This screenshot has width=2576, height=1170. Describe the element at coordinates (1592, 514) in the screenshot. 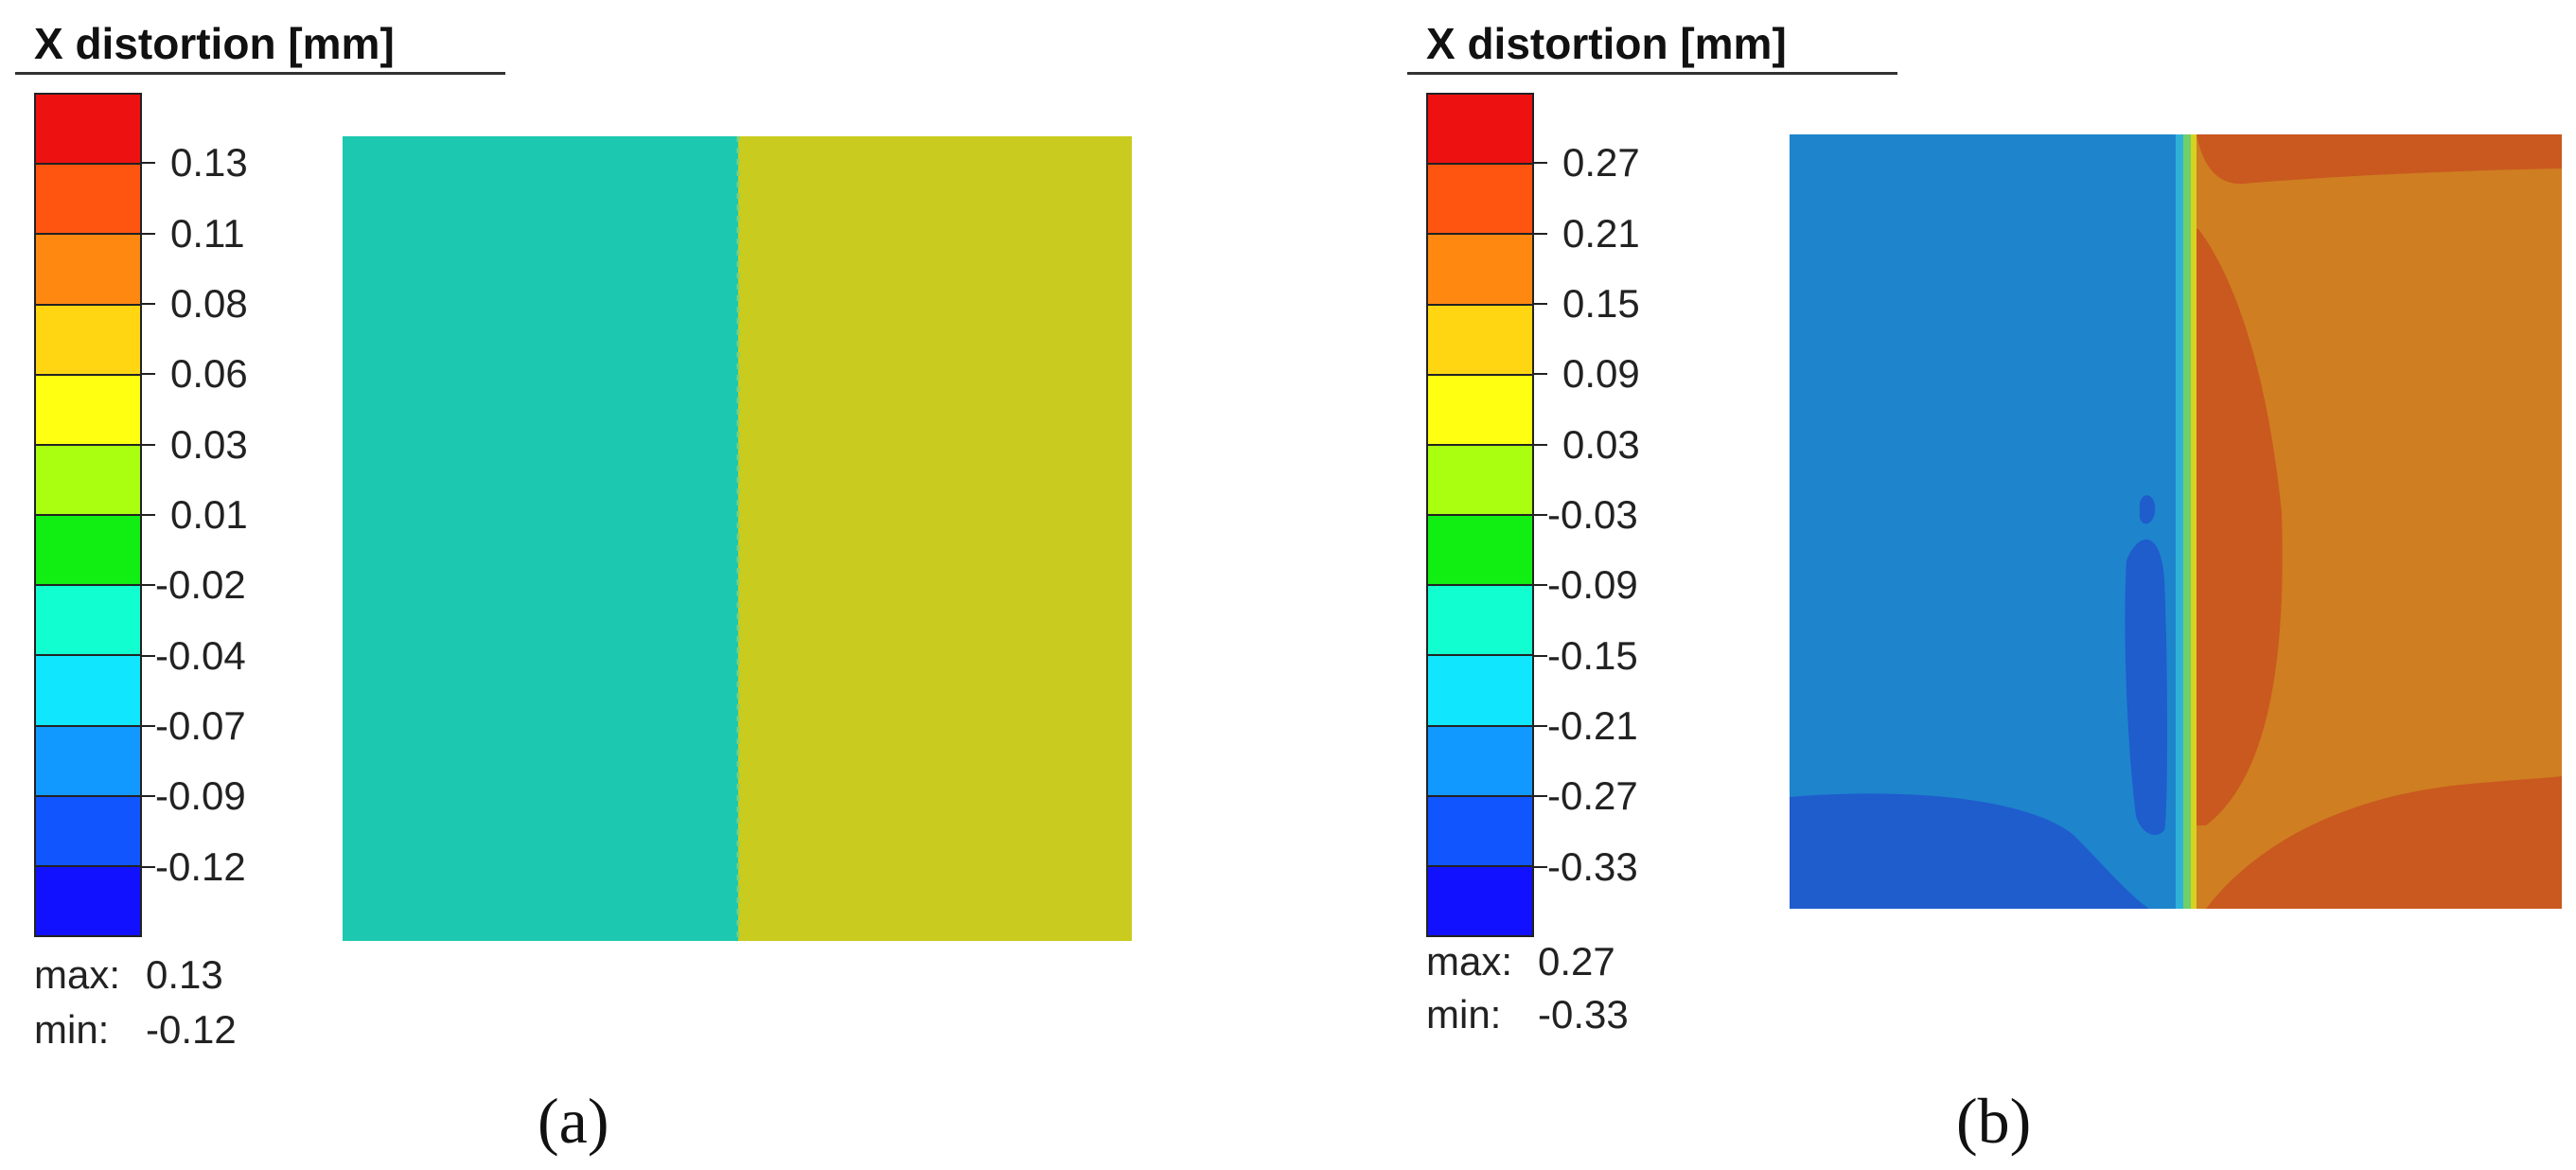

I see `tick-label: -0.03` at that location.